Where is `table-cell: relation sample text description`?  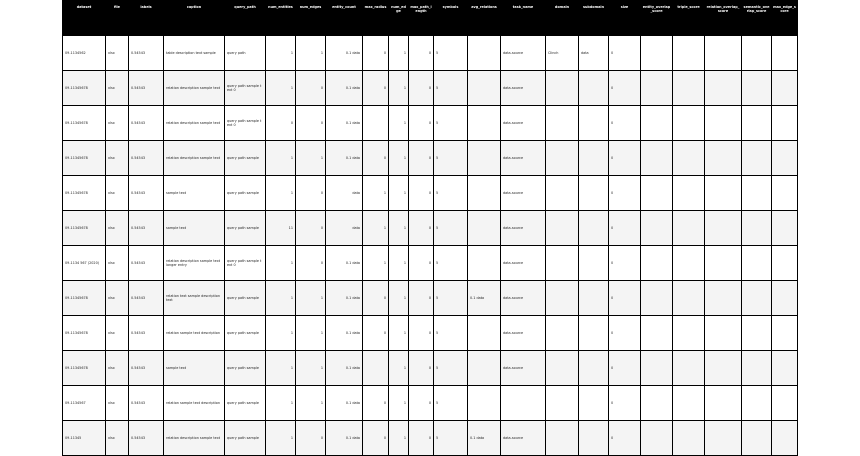 table-cell: relation sample text description is located at coordinates (194, 333).